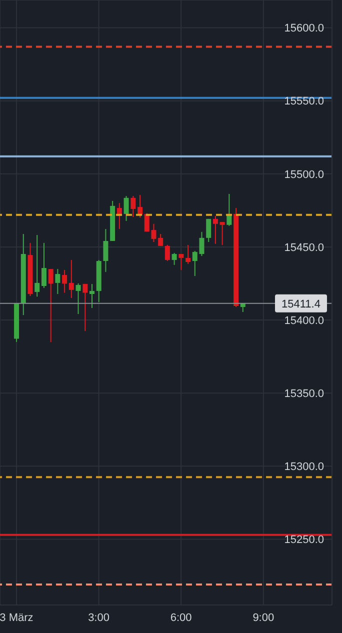  What do you see at coordinates (304, 540) in the screenshot?
I see `y-tick-label: 15250.0` at bounding box center [304, 540].